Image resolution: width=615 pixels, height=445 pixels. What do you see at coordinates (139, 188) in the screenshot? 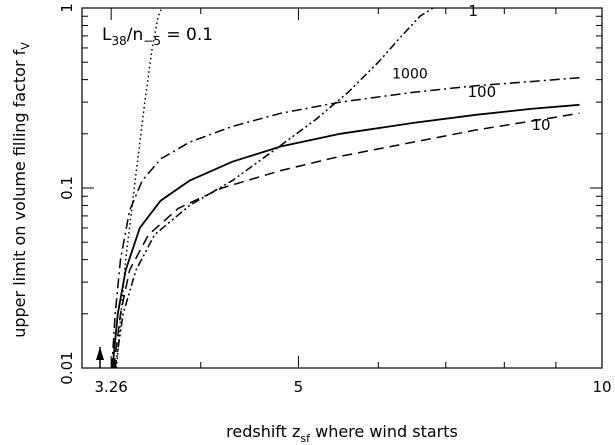
I see `series-line-0.1` at bounding box center [139, 188].